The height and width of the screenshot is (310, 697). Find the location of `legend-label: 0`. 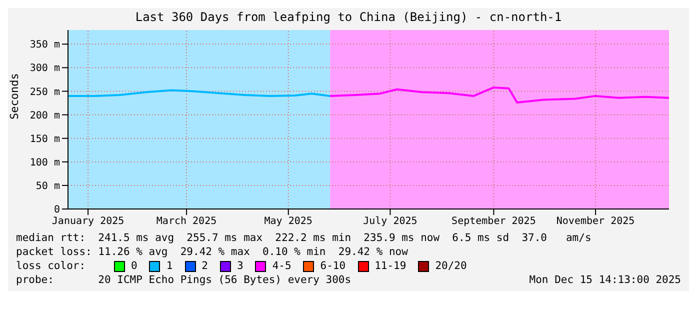

legend-label: 0 is located at coordinates (134, 266).